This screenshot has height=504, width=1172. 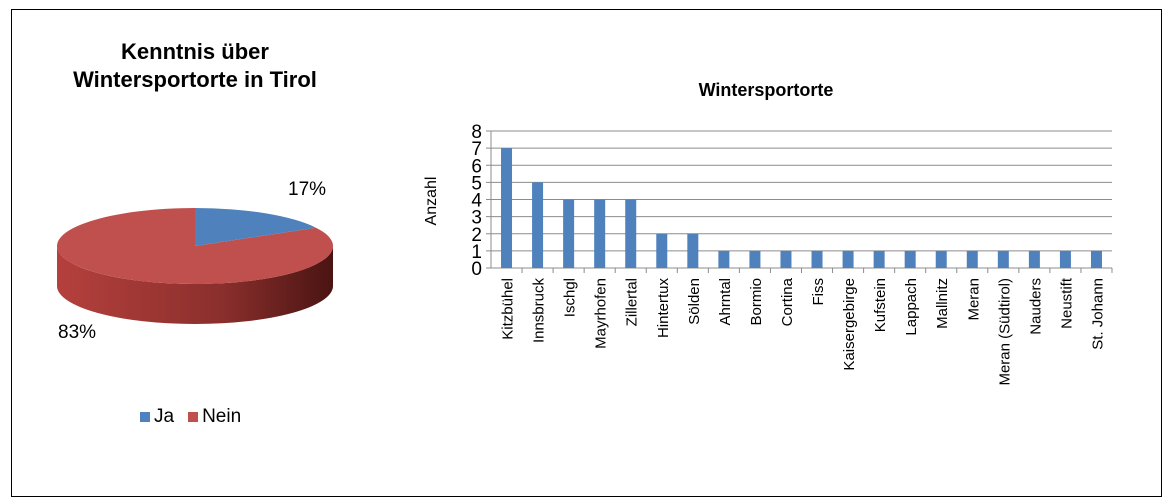 What do you see at coordinates (849, 324) in the screenshot?
I see `x-tick-label: Kaisergebirge` at bounding box center [849, 324].